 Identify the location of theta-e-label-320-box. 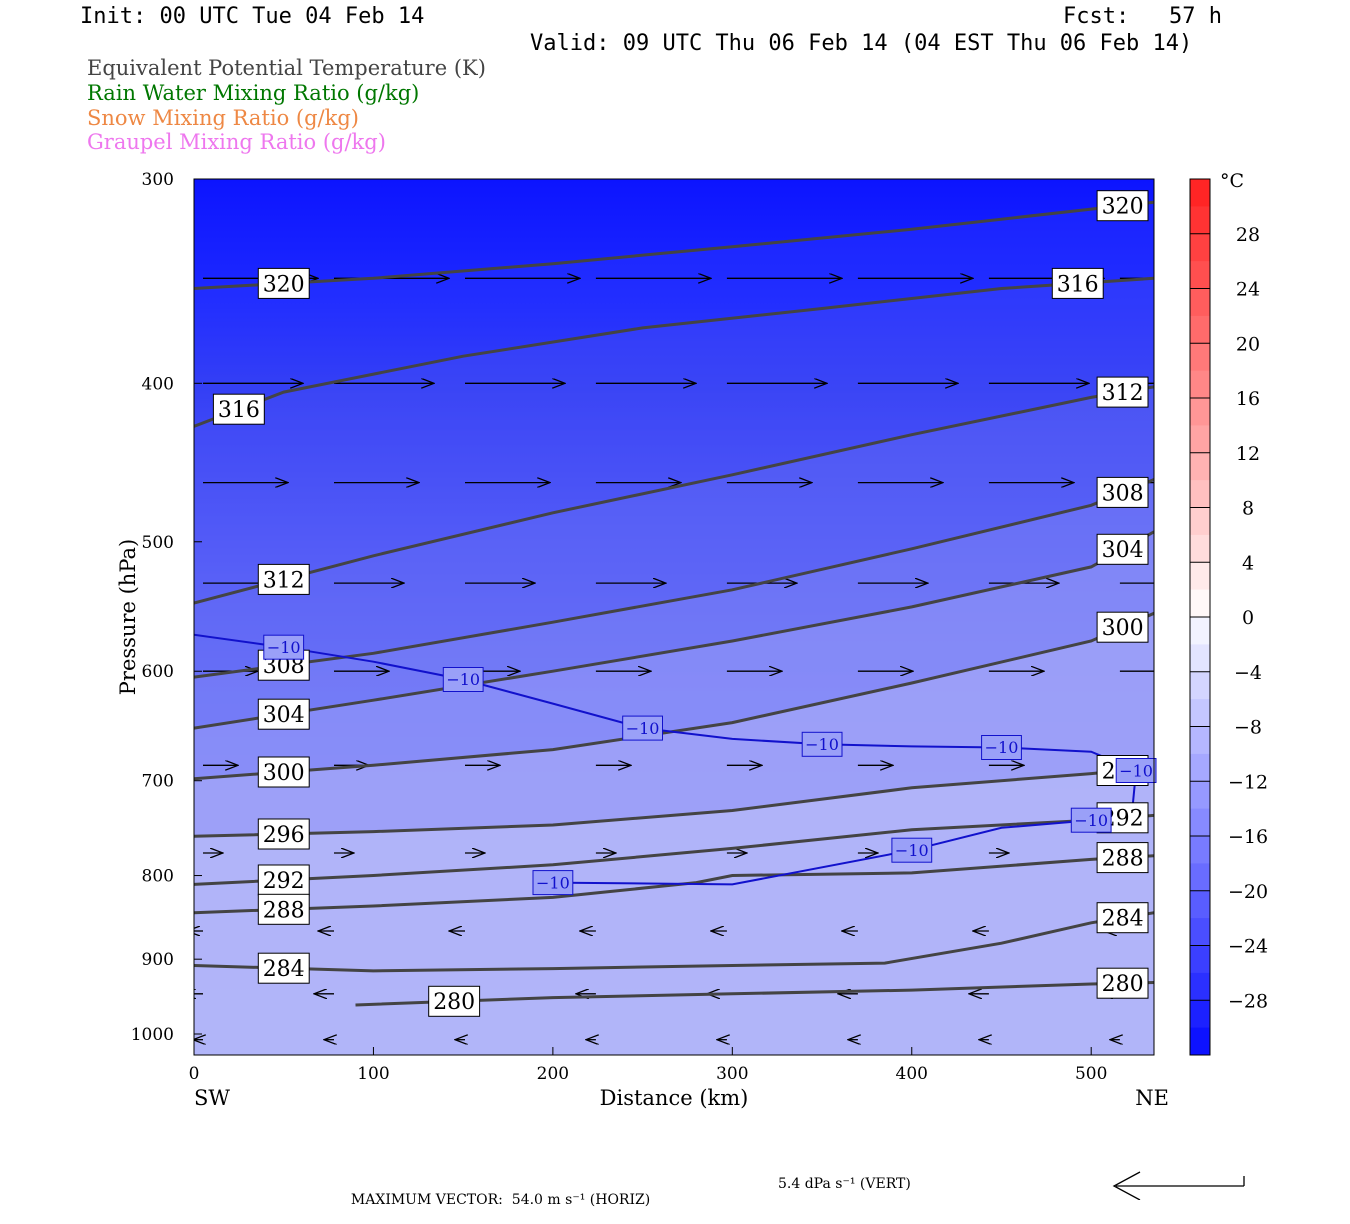
(283, 283).